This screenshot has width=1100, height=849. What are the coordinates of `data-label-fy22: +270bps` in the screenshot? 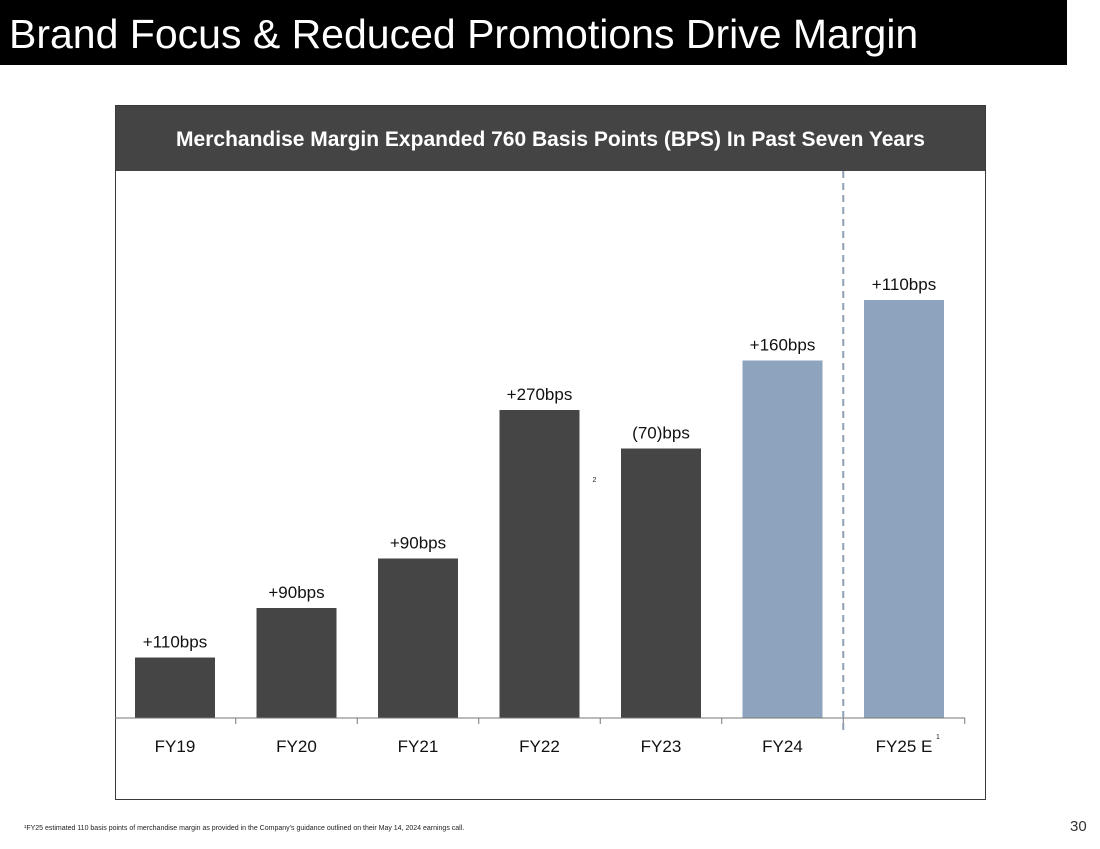 It's located at (540, 394).